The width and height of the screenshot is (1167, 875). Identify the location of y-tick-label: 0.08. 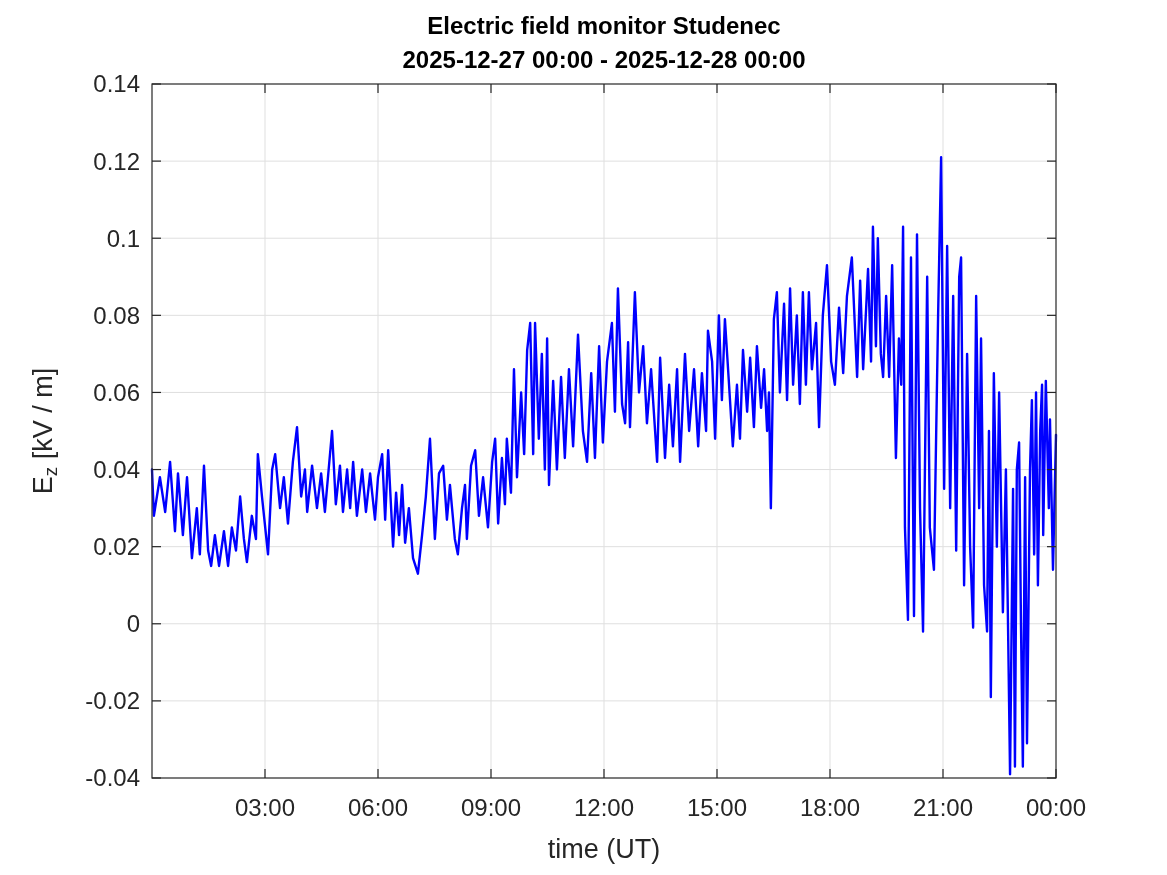
(116, 315).